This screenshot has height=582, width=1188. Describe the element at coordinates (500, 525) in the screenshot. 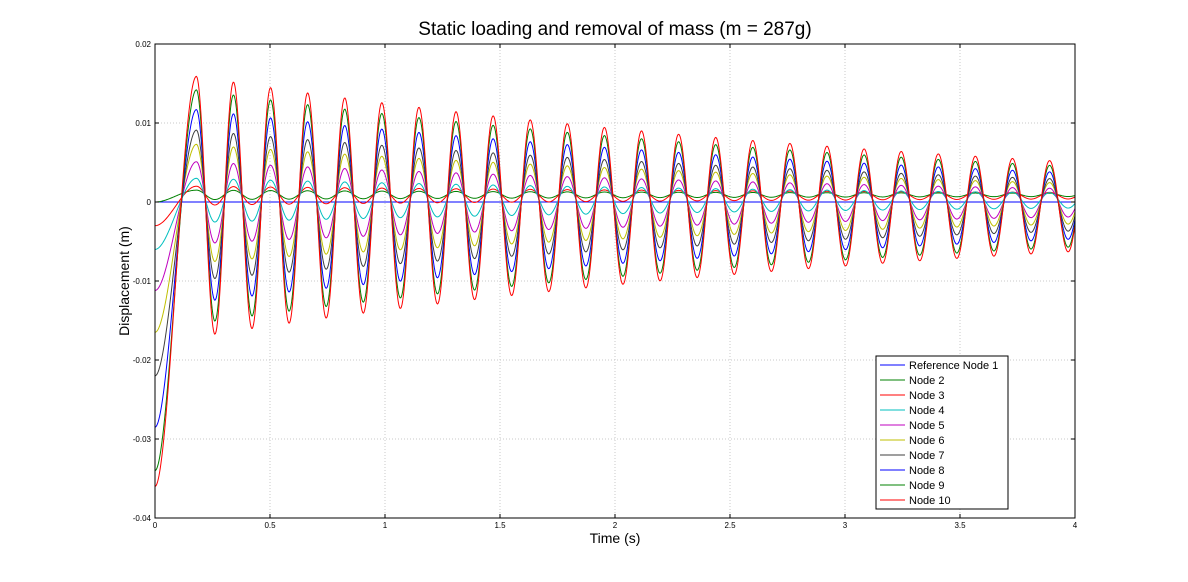

I see `x-tick-label: 1.5` at that location.